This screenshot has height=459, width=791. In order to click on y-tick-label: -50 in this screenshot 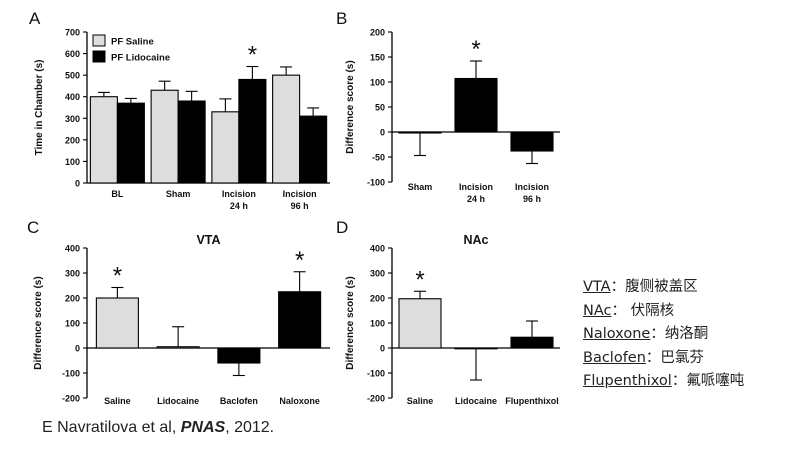, I will do `click(378, 158)`.